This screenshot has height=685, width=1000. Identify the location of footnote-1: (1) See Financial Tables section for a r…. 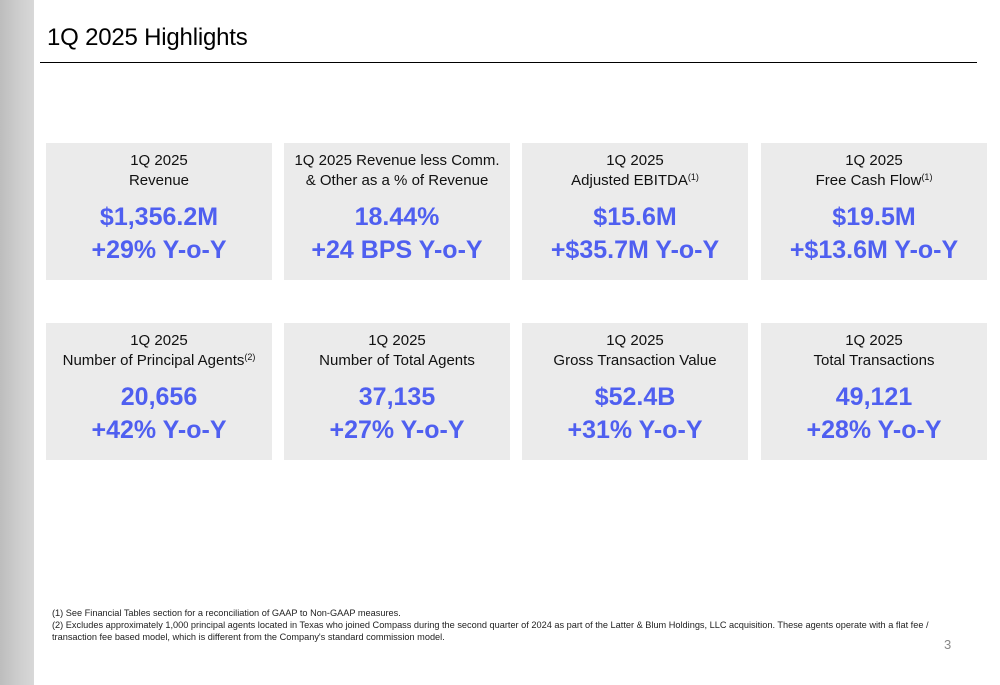
(226, 613).